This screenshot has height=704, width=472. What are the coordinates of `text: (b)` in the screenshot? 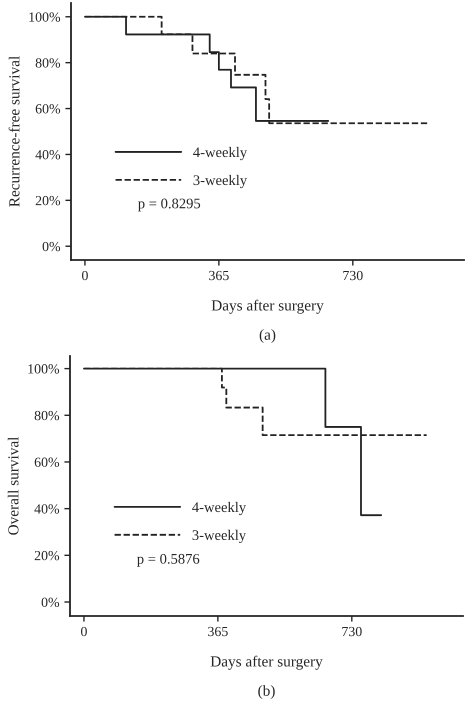 It's located at (266, 692).